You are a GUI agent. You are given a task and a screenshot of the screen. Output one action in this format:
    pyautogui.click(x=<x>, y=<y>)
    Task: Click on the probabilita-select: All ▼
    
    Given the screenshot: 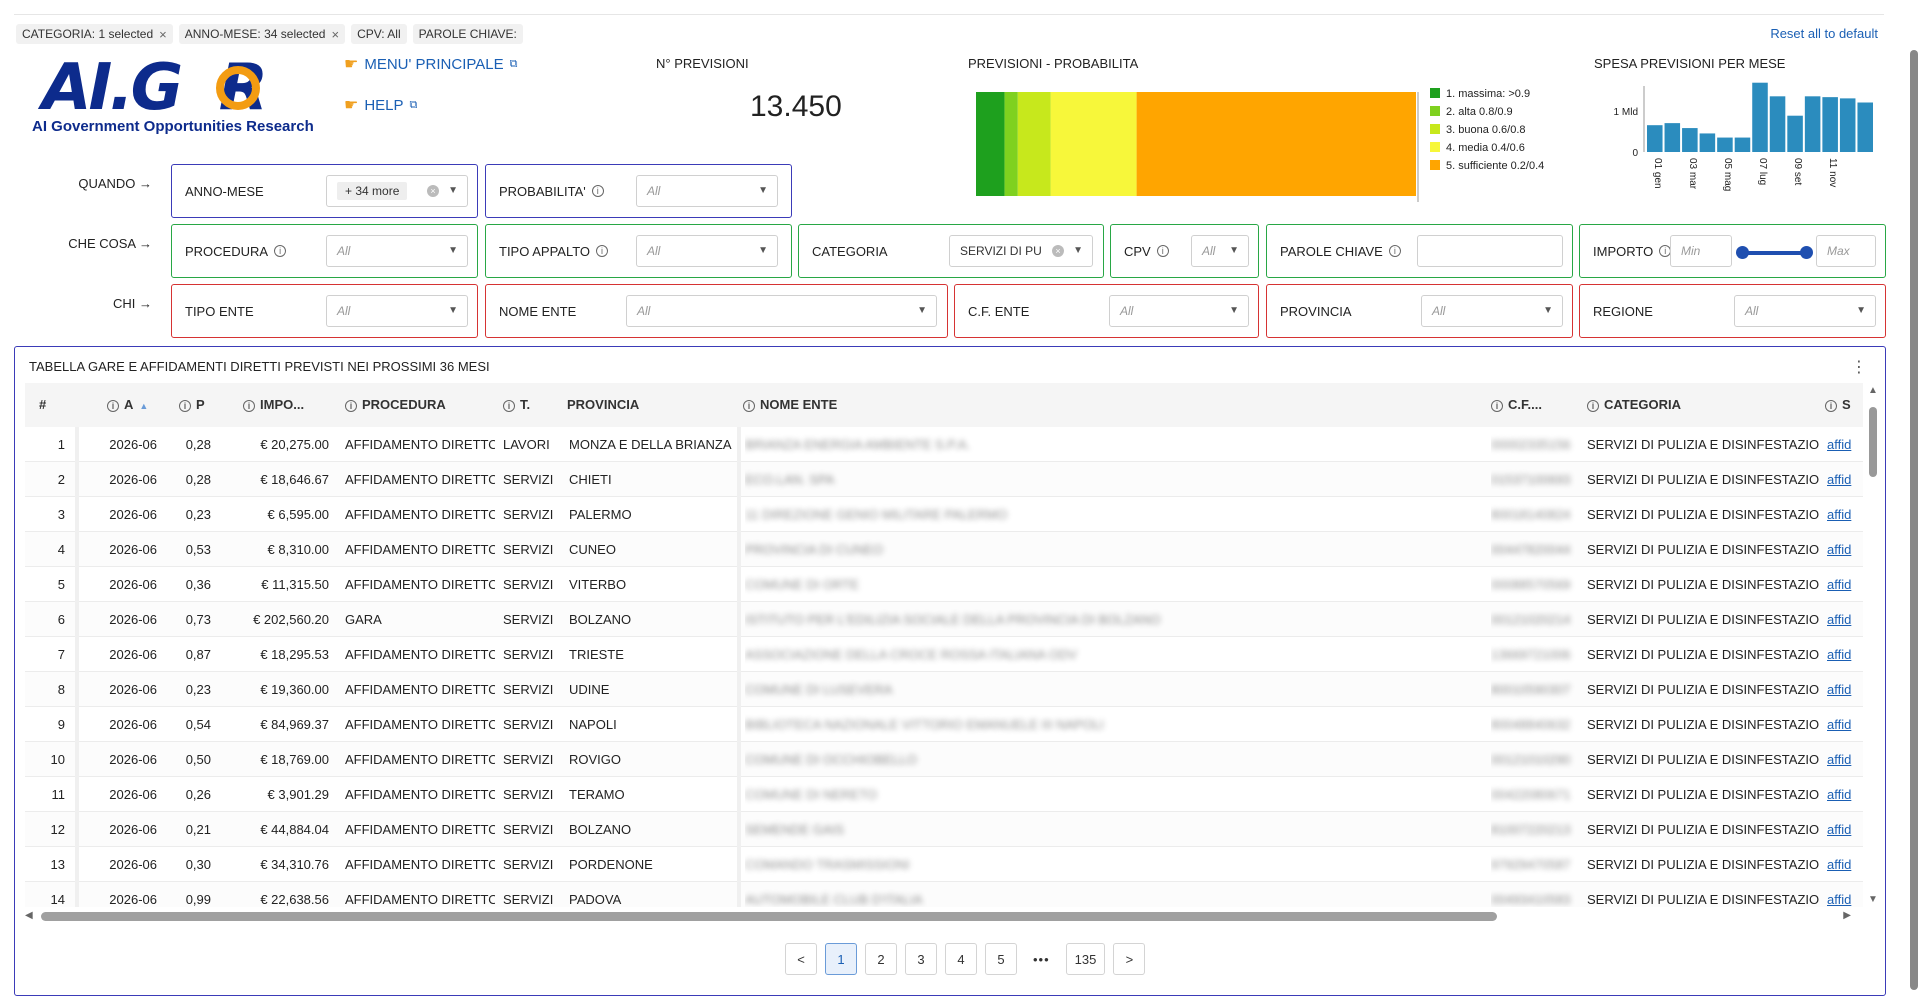 What is the action you would take?
    pyautogui.click(x=707, y=191)
    